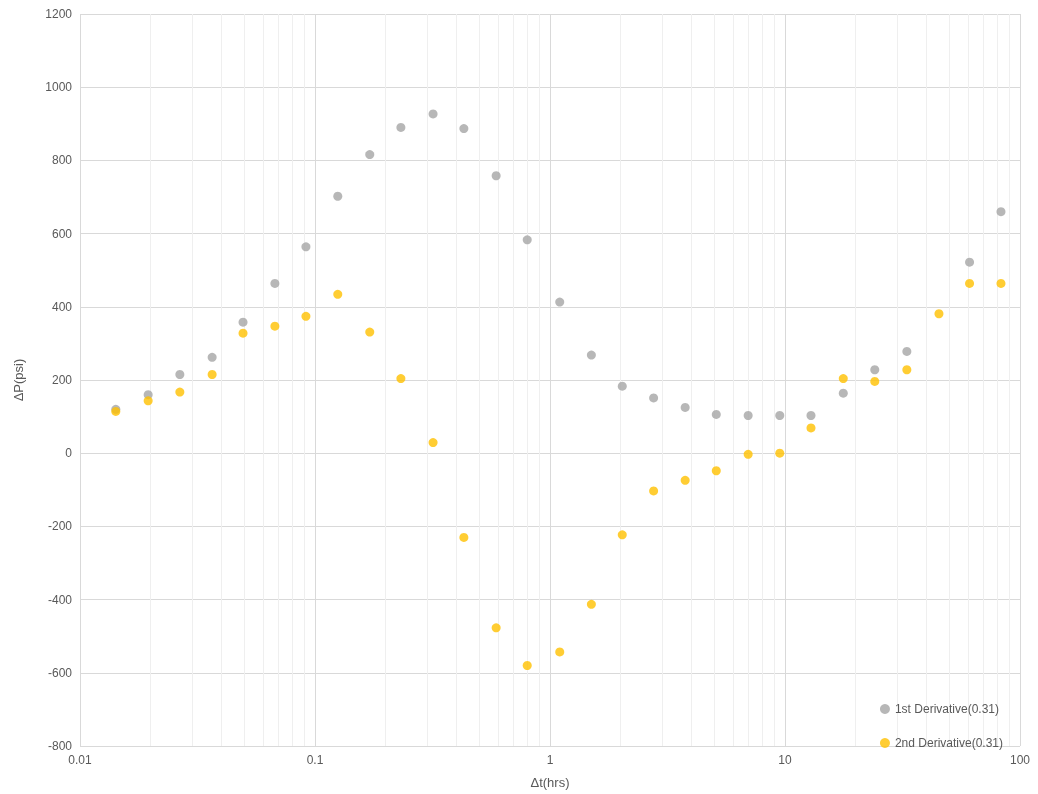 The width and height of the screenshot is (1038, 794). What do you see at coordinates (80, 760) in the screenshot?
I see `x-tick-label: 0.01` at bounding box center [80, 760].